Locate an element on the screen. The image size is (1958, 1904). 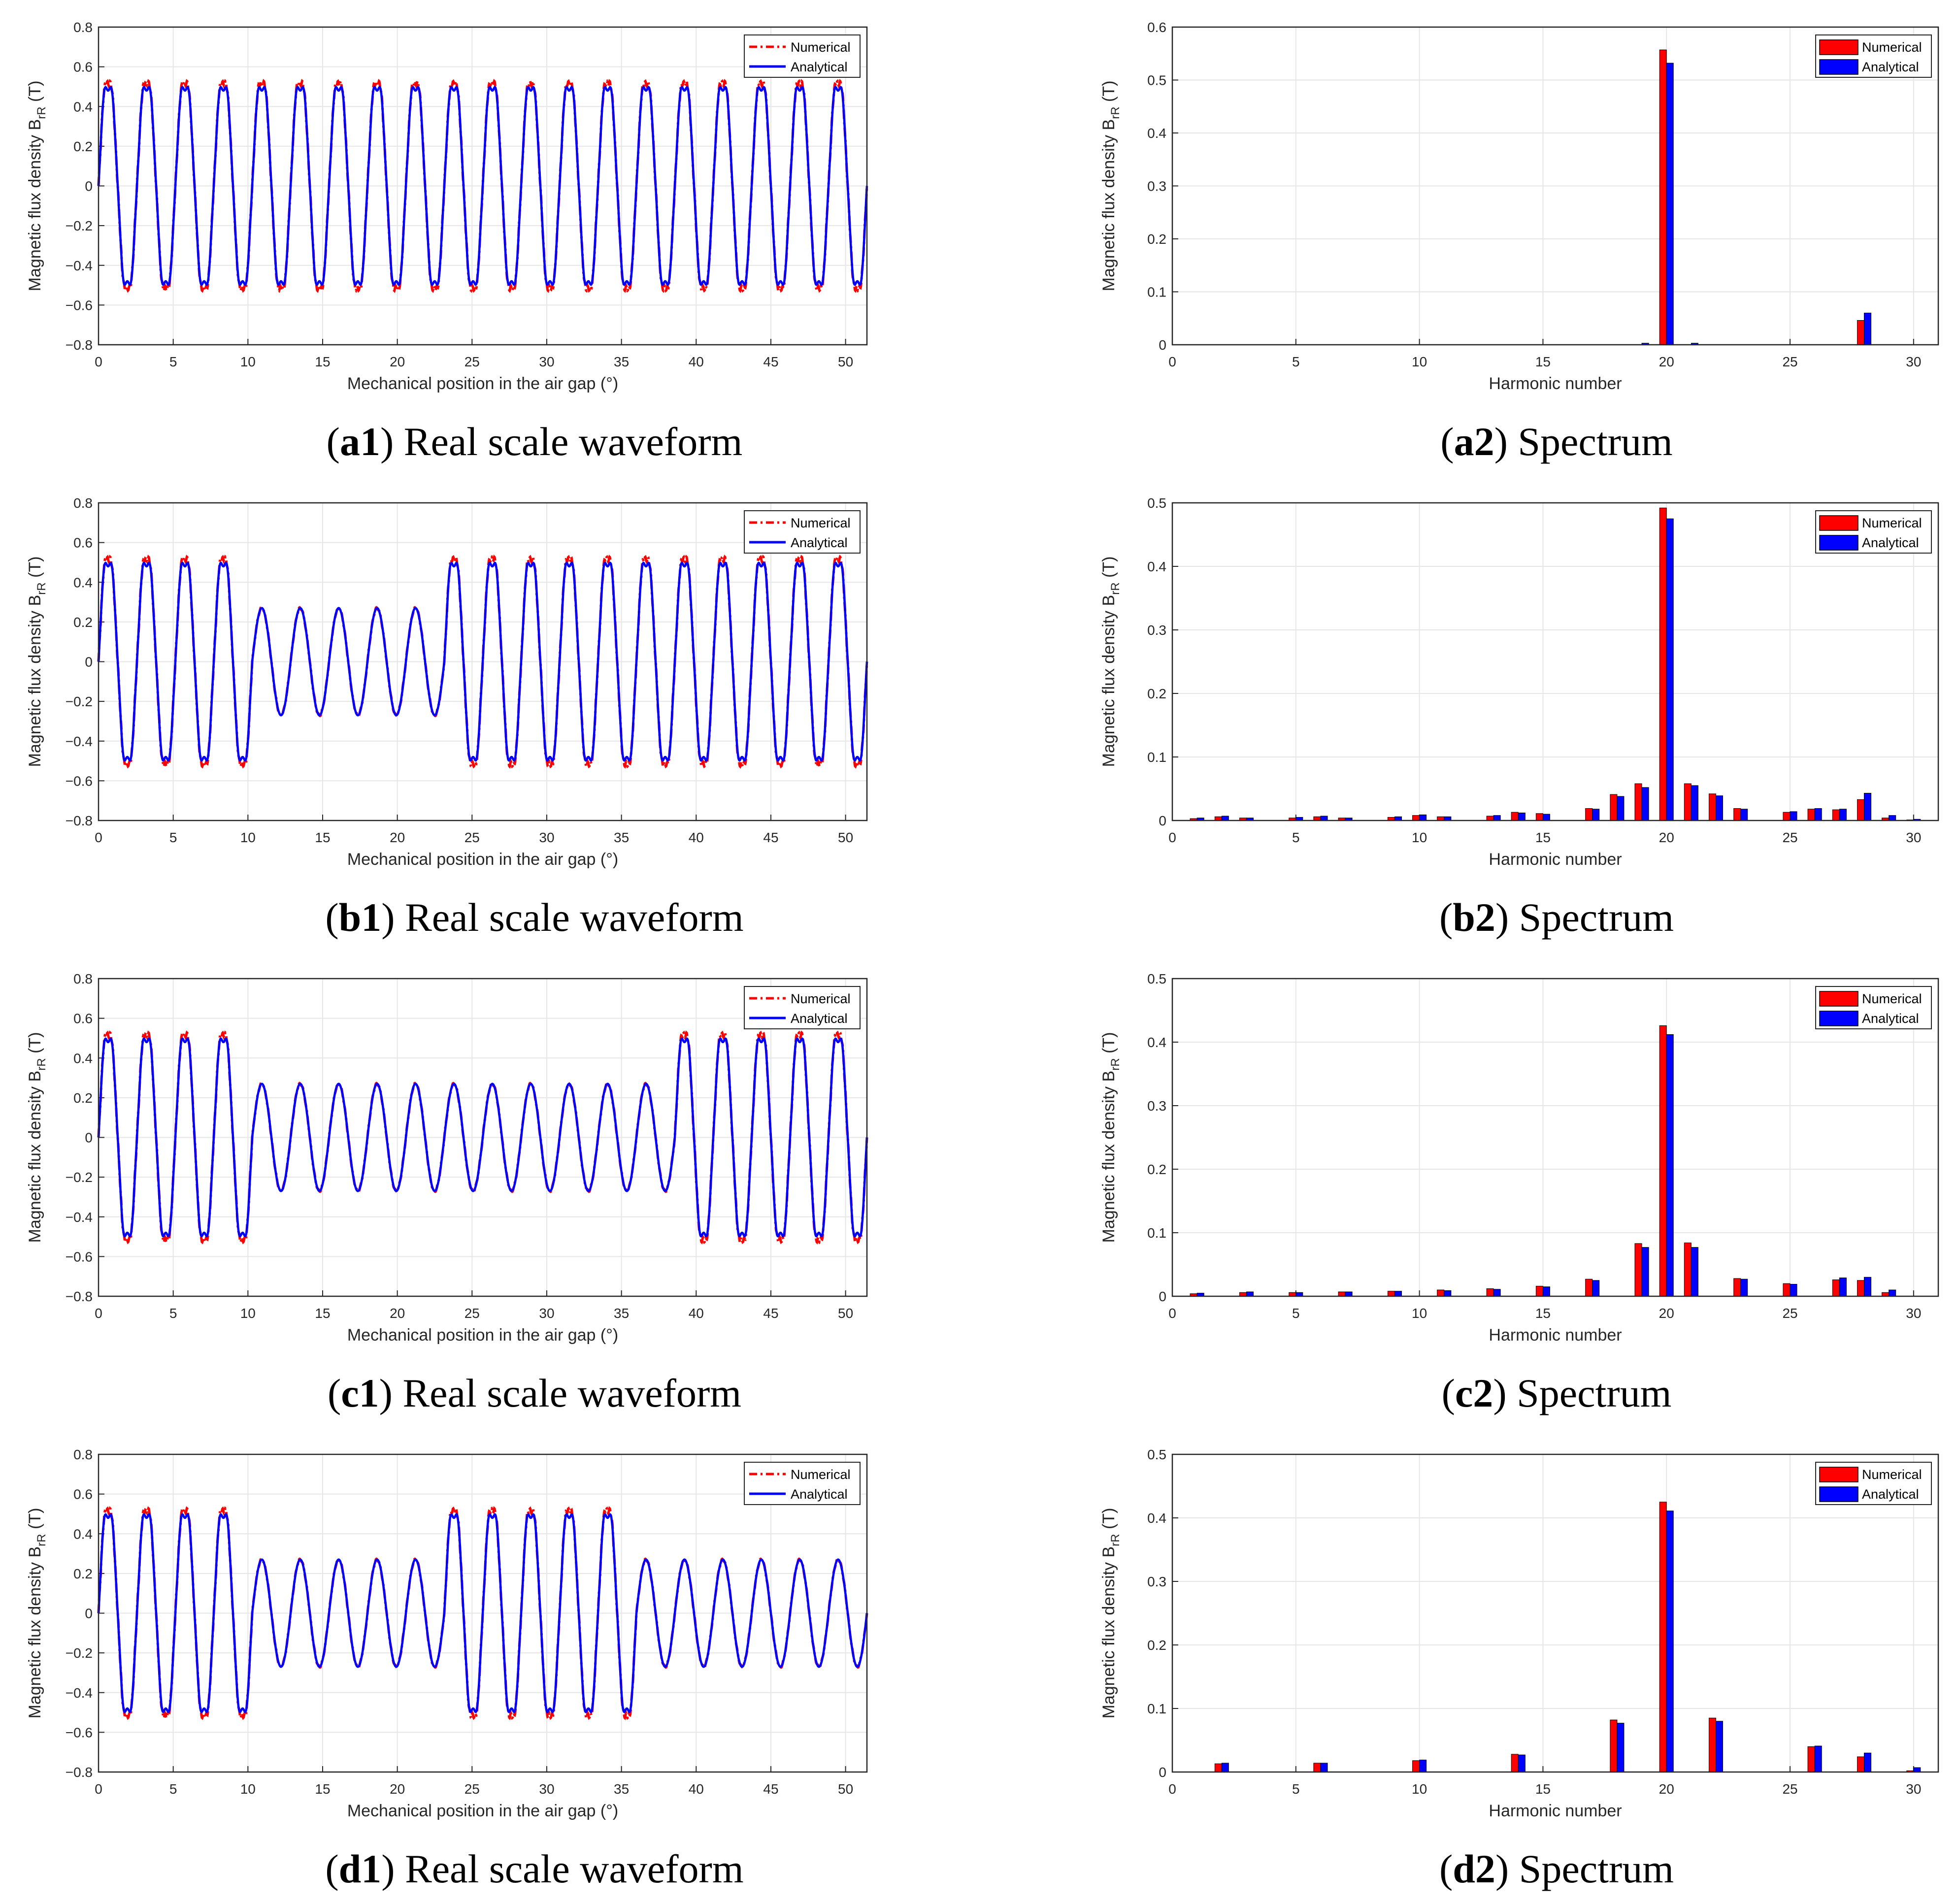
bar-analytical-h21 is located at coordinates (1694, 1272).